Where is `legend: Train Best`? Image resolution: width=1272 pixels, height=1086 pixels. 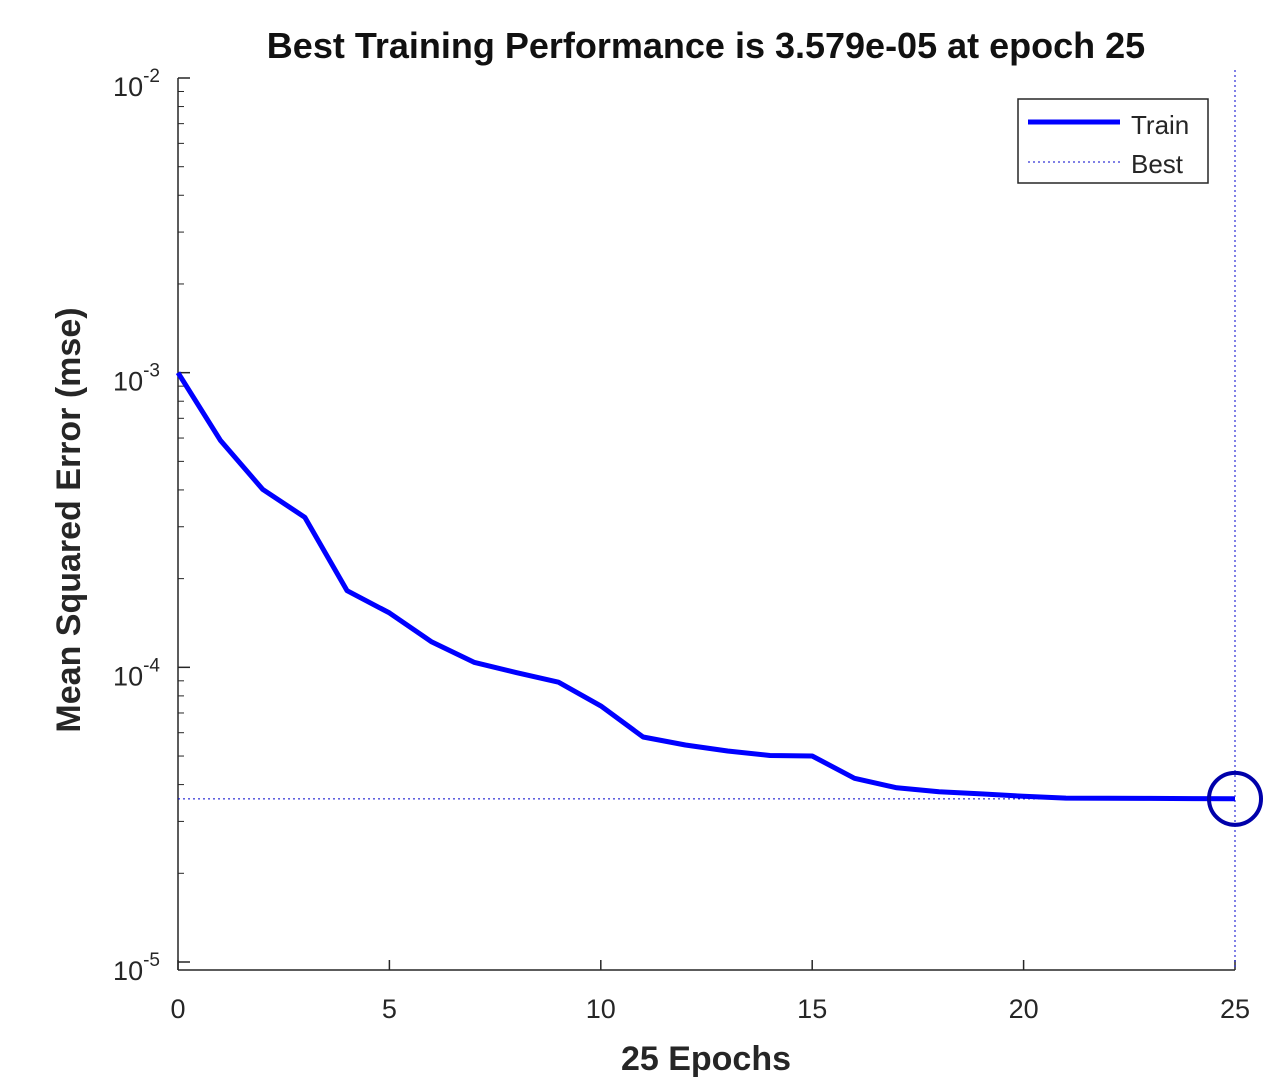
legend: Train Best is located at coordinates (1113, 141).